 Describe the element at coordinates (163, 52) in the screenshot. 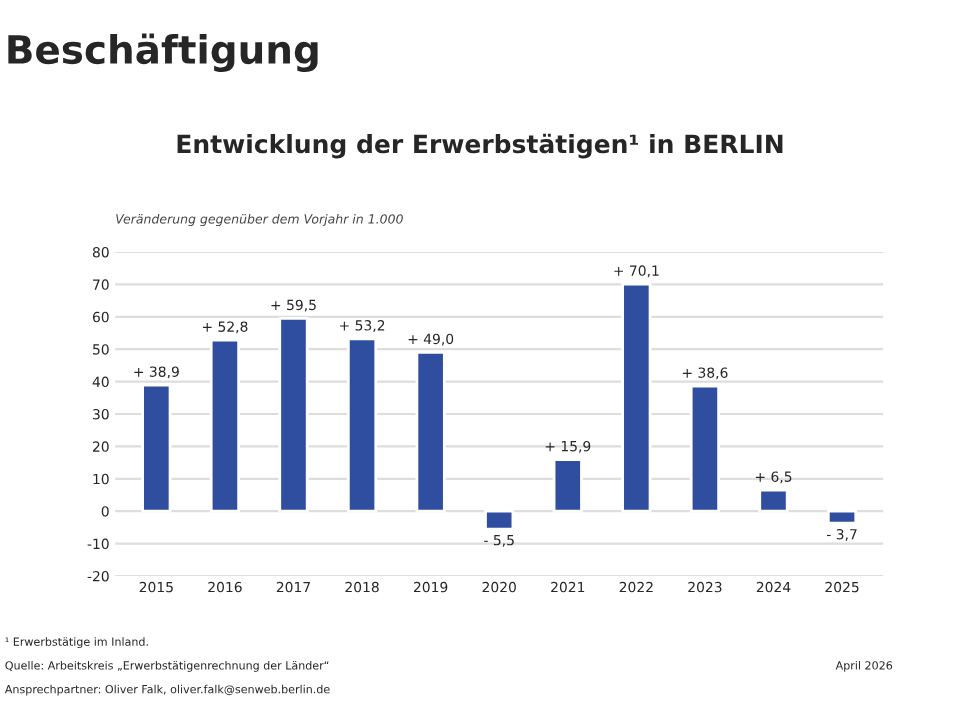

I see `chart-title: Beschäftigung` at that location.